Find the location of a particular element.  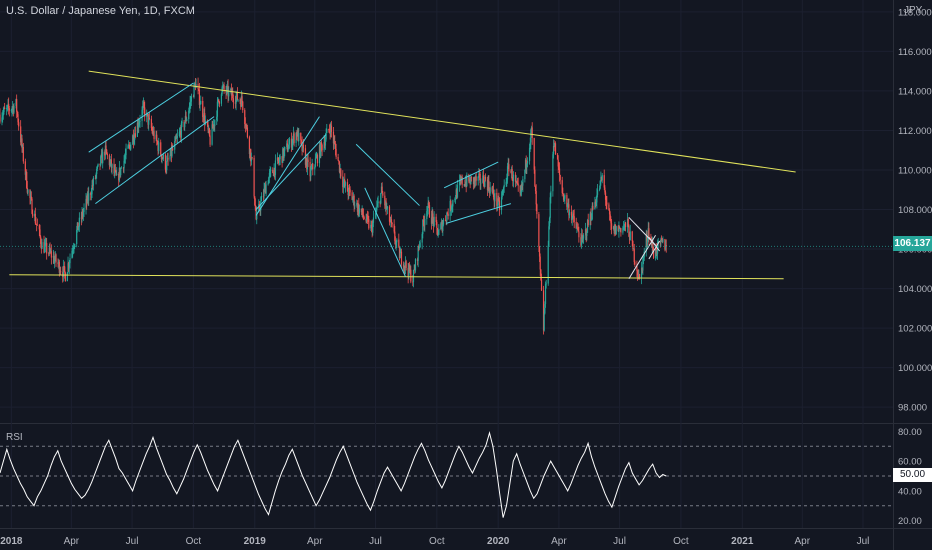

rsi-indicator-label: RSI is located at coordinates (14, 437).